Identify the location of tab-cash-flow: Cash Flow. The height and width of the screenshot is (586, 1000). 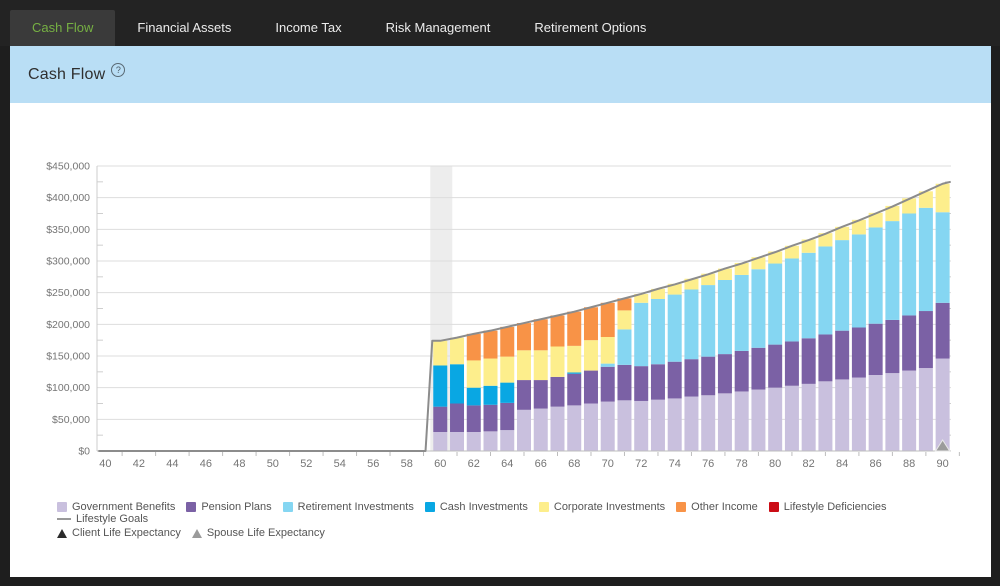
(63, 28).